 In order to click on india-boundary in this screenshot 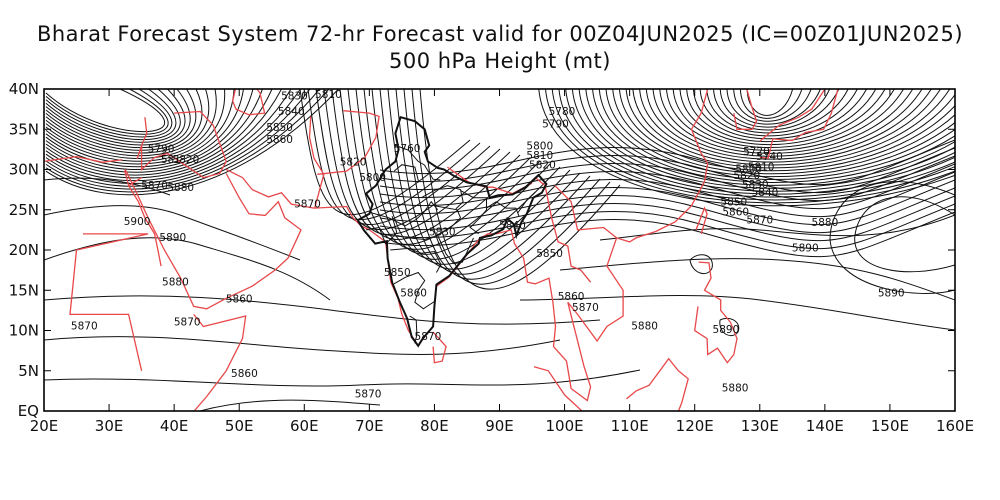, I will do `click(452, 231)`.